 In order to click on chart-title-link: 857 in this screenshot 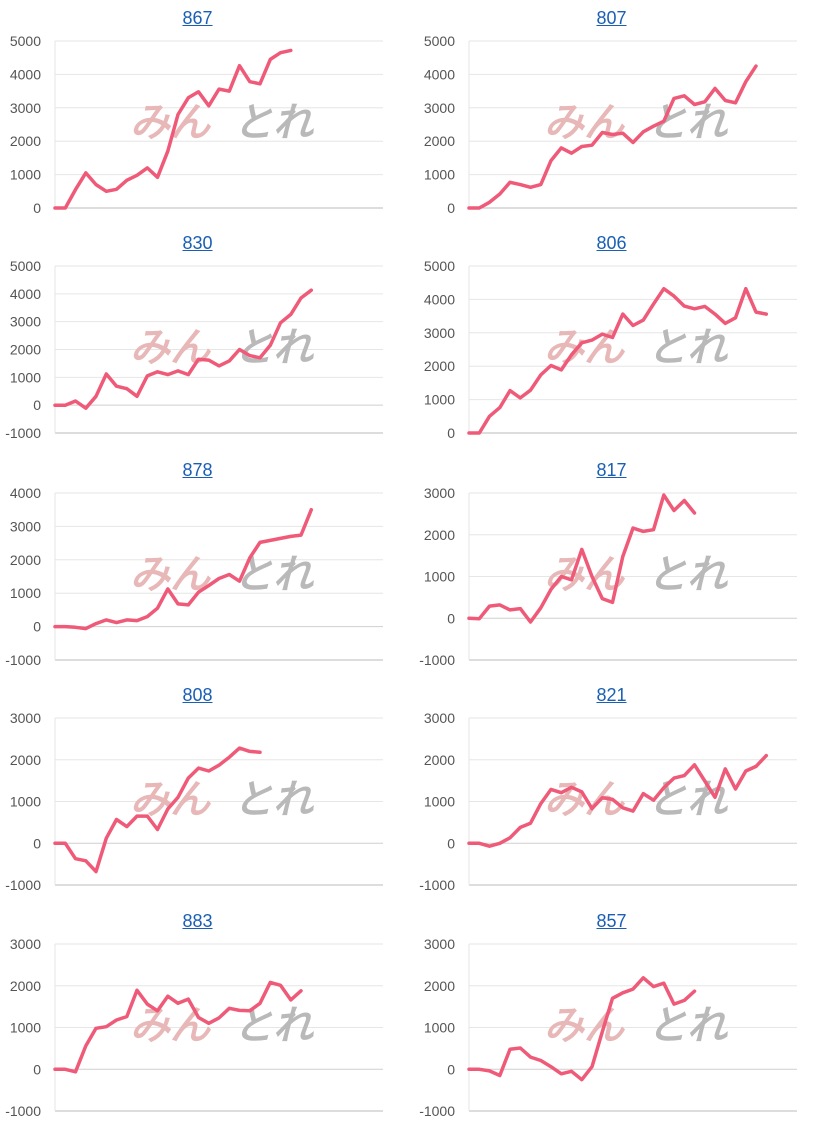, I will do `click(611, 921)`.